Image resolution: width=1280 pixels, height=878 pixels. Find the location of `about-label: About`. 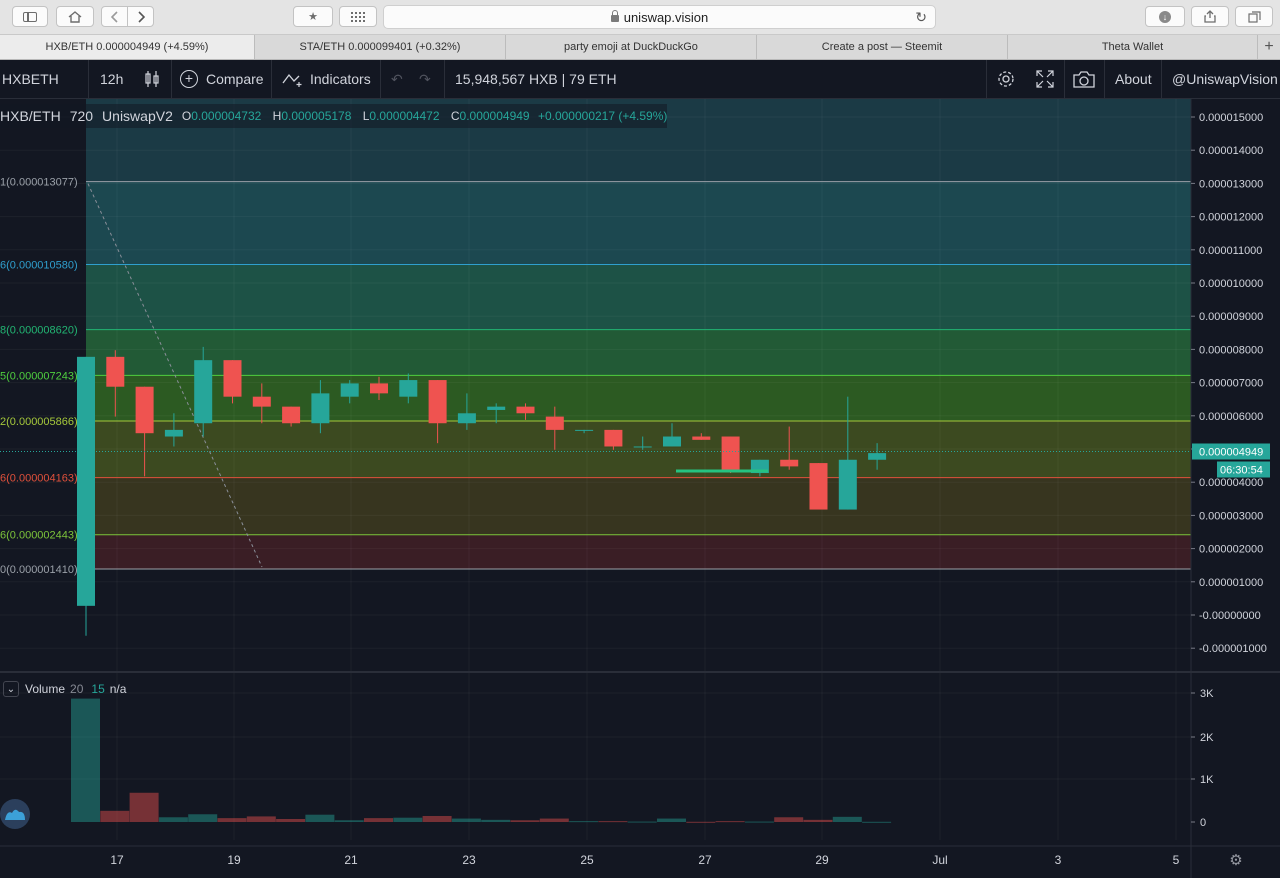

about-label: About is located at coordinates (1133, 79).